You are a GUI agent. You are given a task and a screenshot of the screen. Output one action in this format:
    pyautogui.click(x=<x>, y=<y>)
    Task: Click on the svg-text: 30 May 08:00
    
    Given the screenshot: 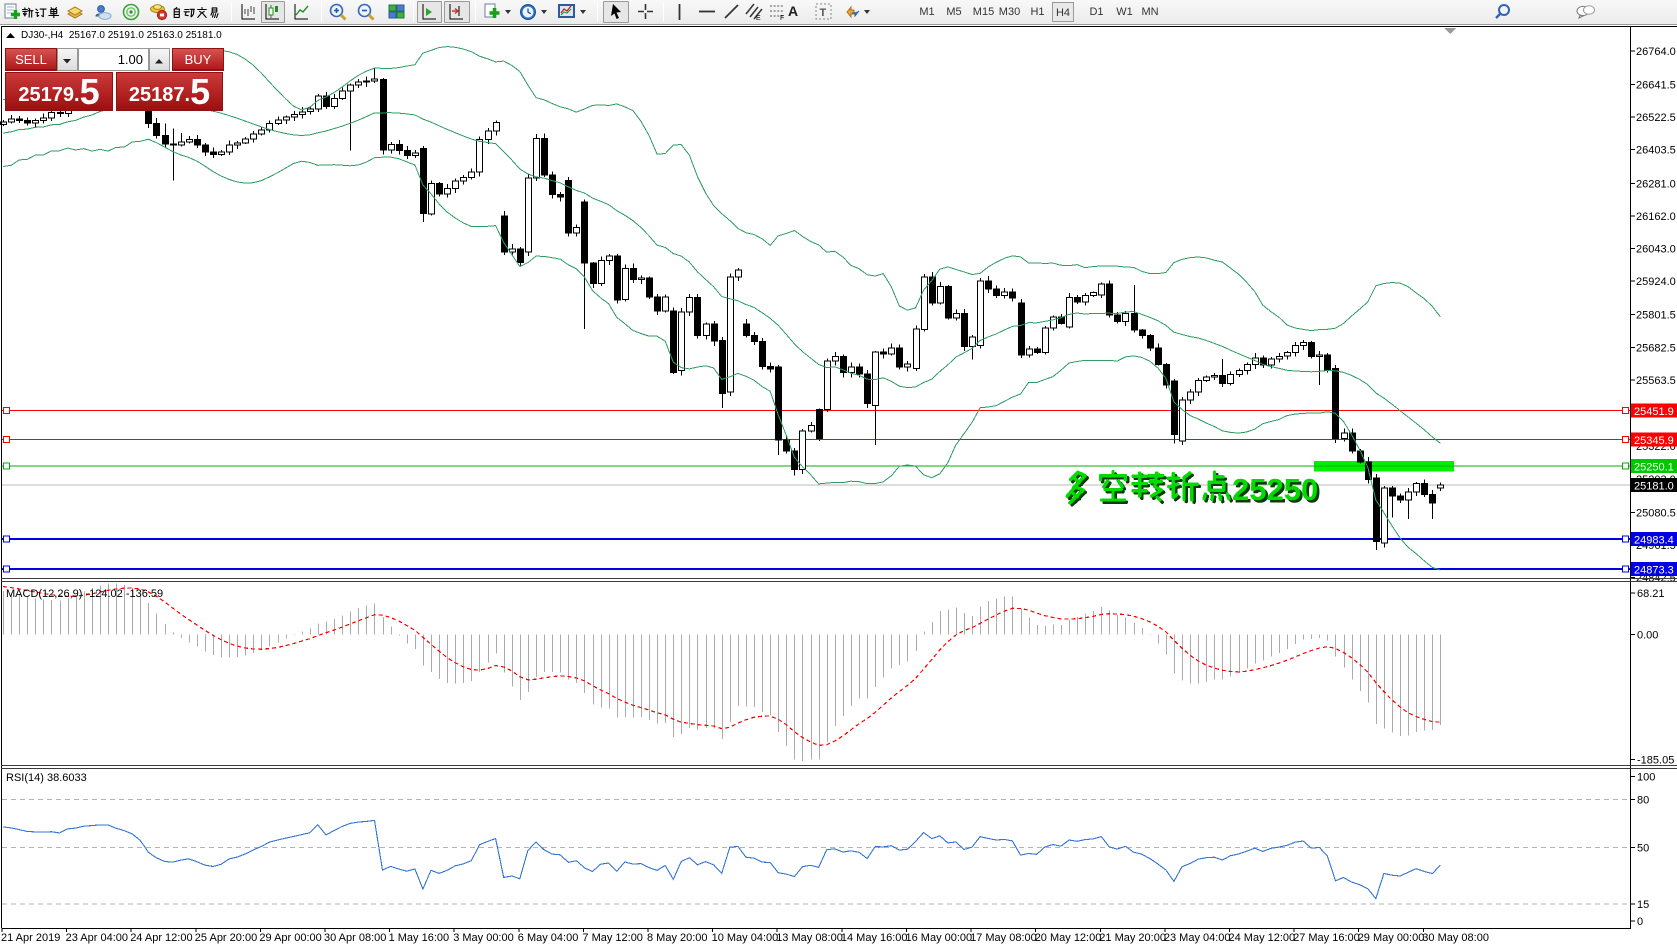 What is the action you would take?
    pyautogui.click(x=1455, y=938)
    